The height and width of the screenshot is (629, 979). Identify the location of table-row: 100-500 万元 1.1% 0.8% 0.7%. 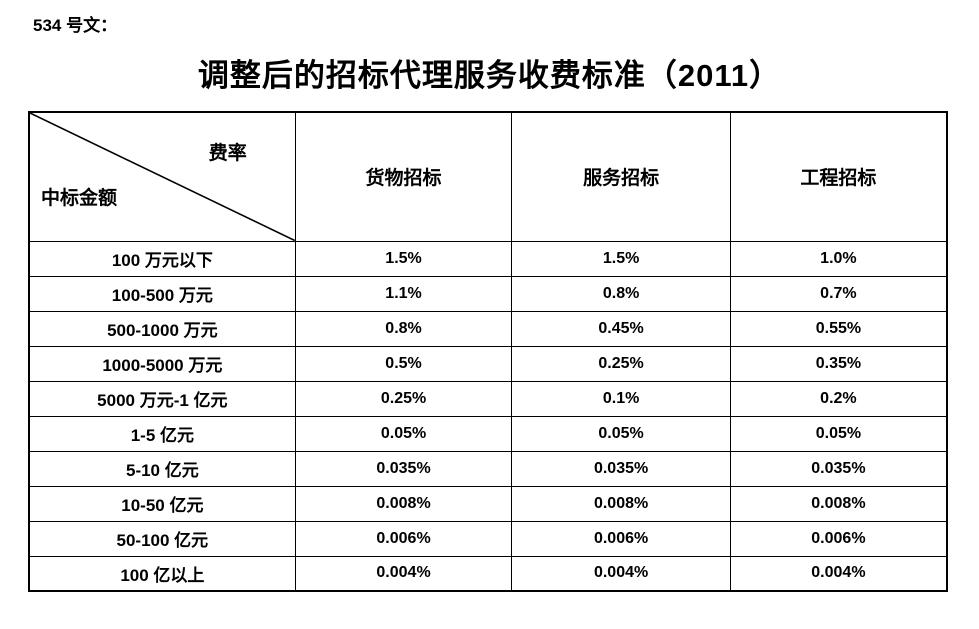
(488, 293).